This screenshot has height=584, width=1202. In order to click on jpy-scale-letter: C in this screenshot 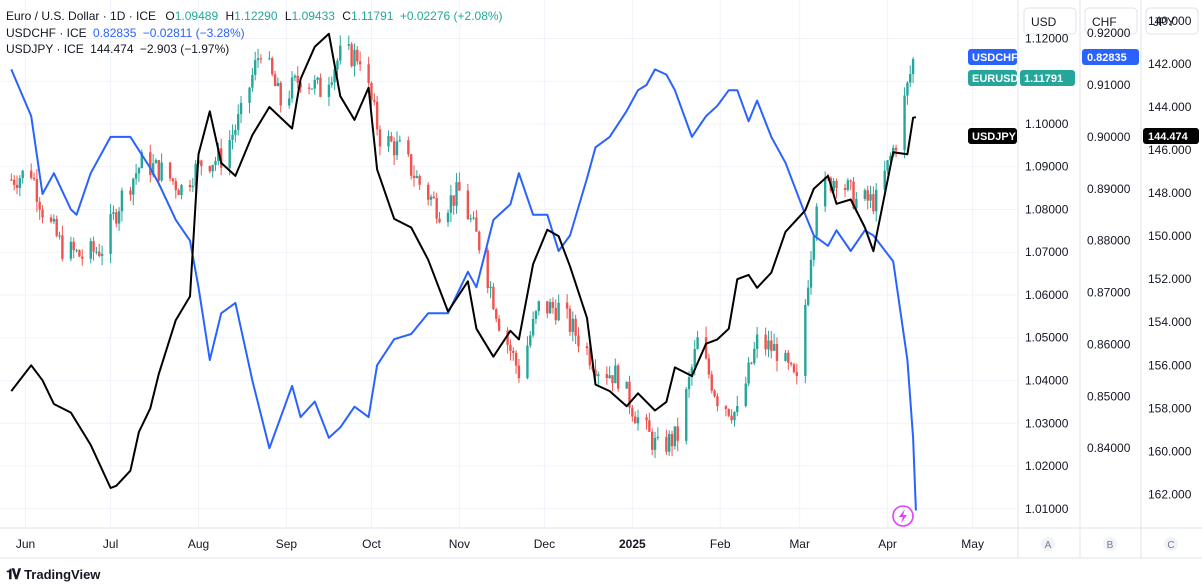, I will do `click(1170, 545)`.